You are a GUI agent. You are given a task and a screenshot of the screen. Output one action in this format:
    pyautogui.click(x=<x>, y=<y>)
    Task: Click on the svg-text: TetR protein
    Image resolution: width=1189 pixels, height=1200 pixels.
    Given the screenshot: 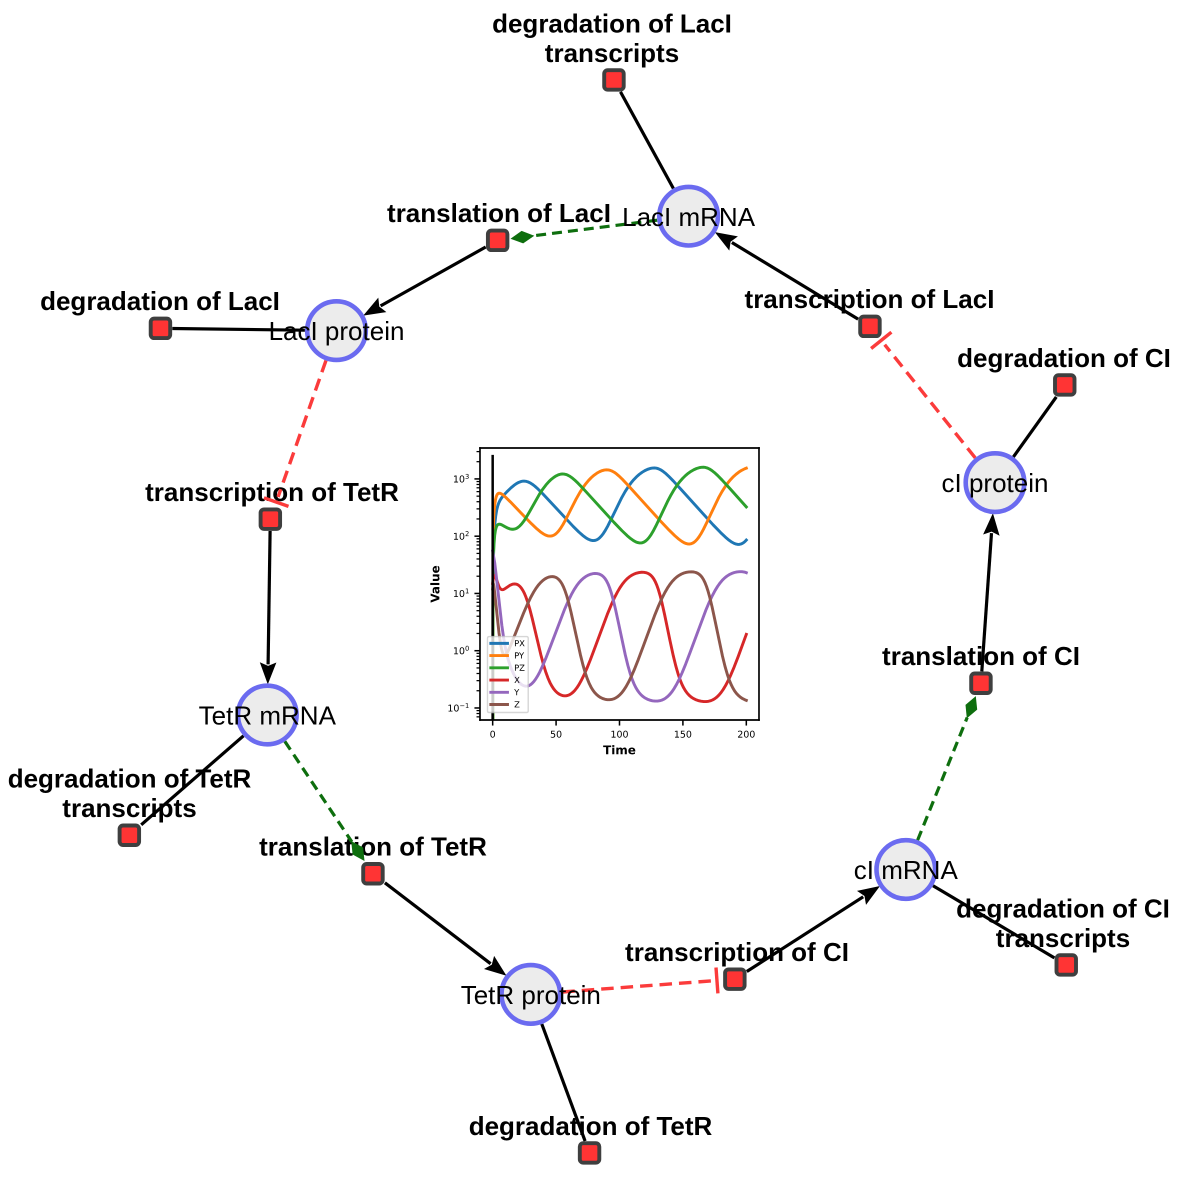 What is the action you would take?
    pyautogui.click(x=531, y=995)
    